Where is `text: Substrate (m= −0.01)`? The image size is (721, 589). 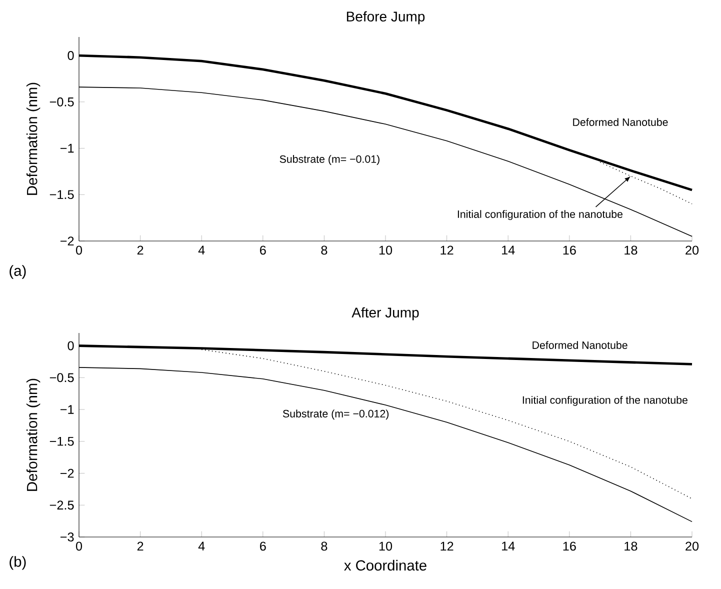
text: Substrate (m= −0.01) is located at coordinates (330, 160).